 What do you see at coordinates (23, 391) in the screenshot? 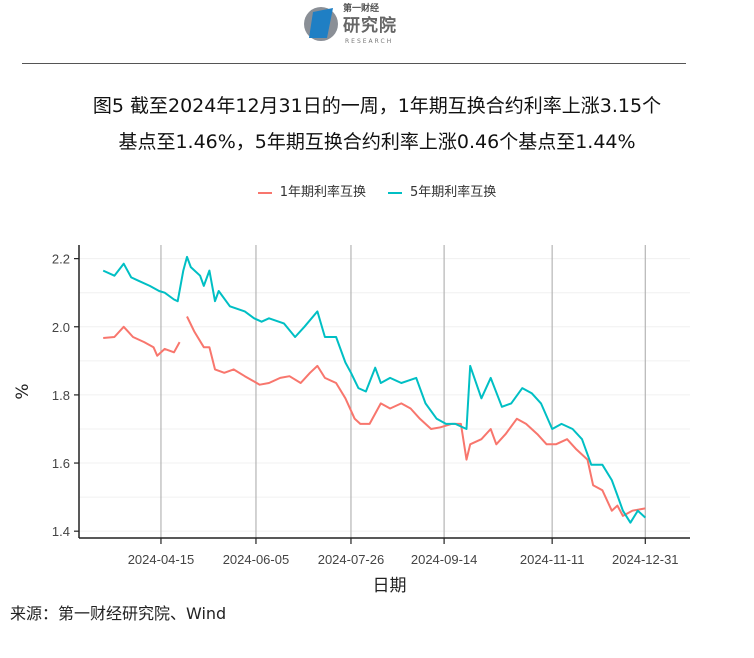
I see `y-axis-title: %` at bounding box center [23, 391].